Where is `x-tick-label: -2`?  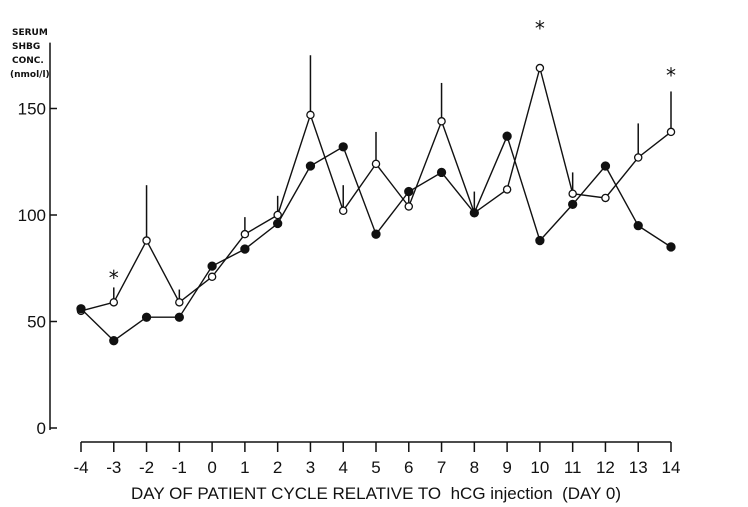
x-tick-label: -2 is located at coordinates (146, 467).